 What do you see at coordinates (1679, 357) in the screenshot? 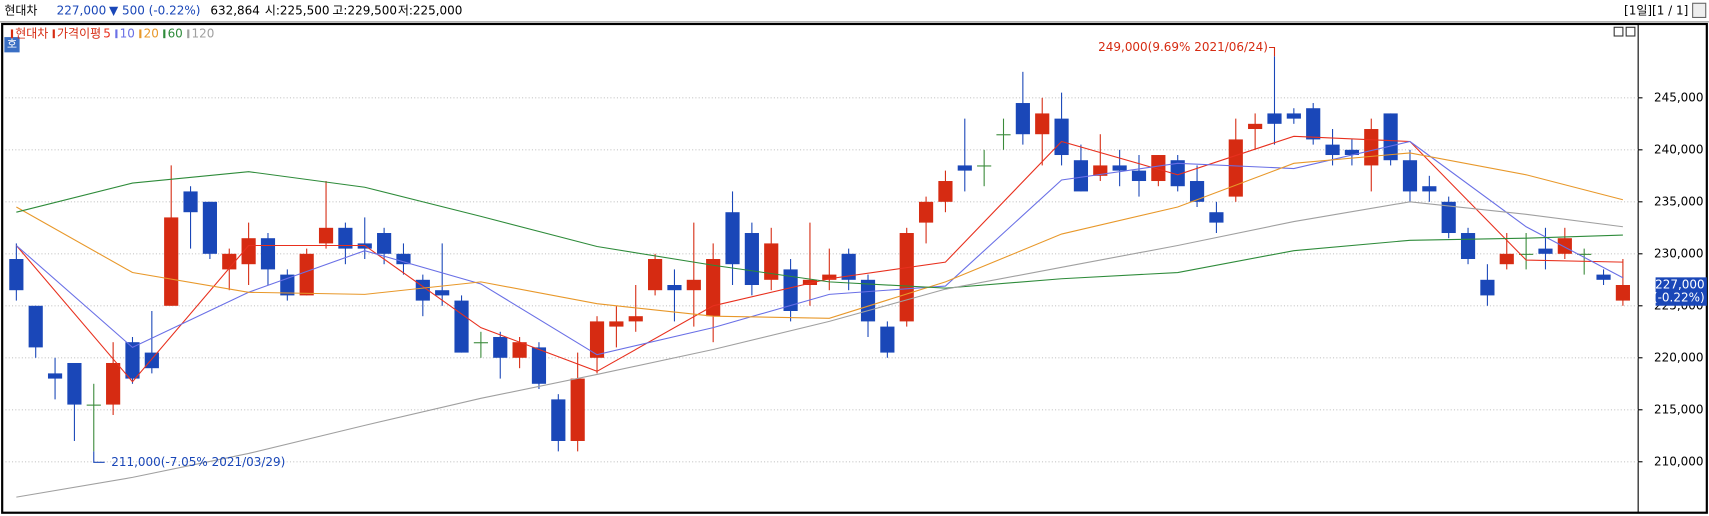
I see `y-tick-label: 220,000` at bounding box center [1679, 357].